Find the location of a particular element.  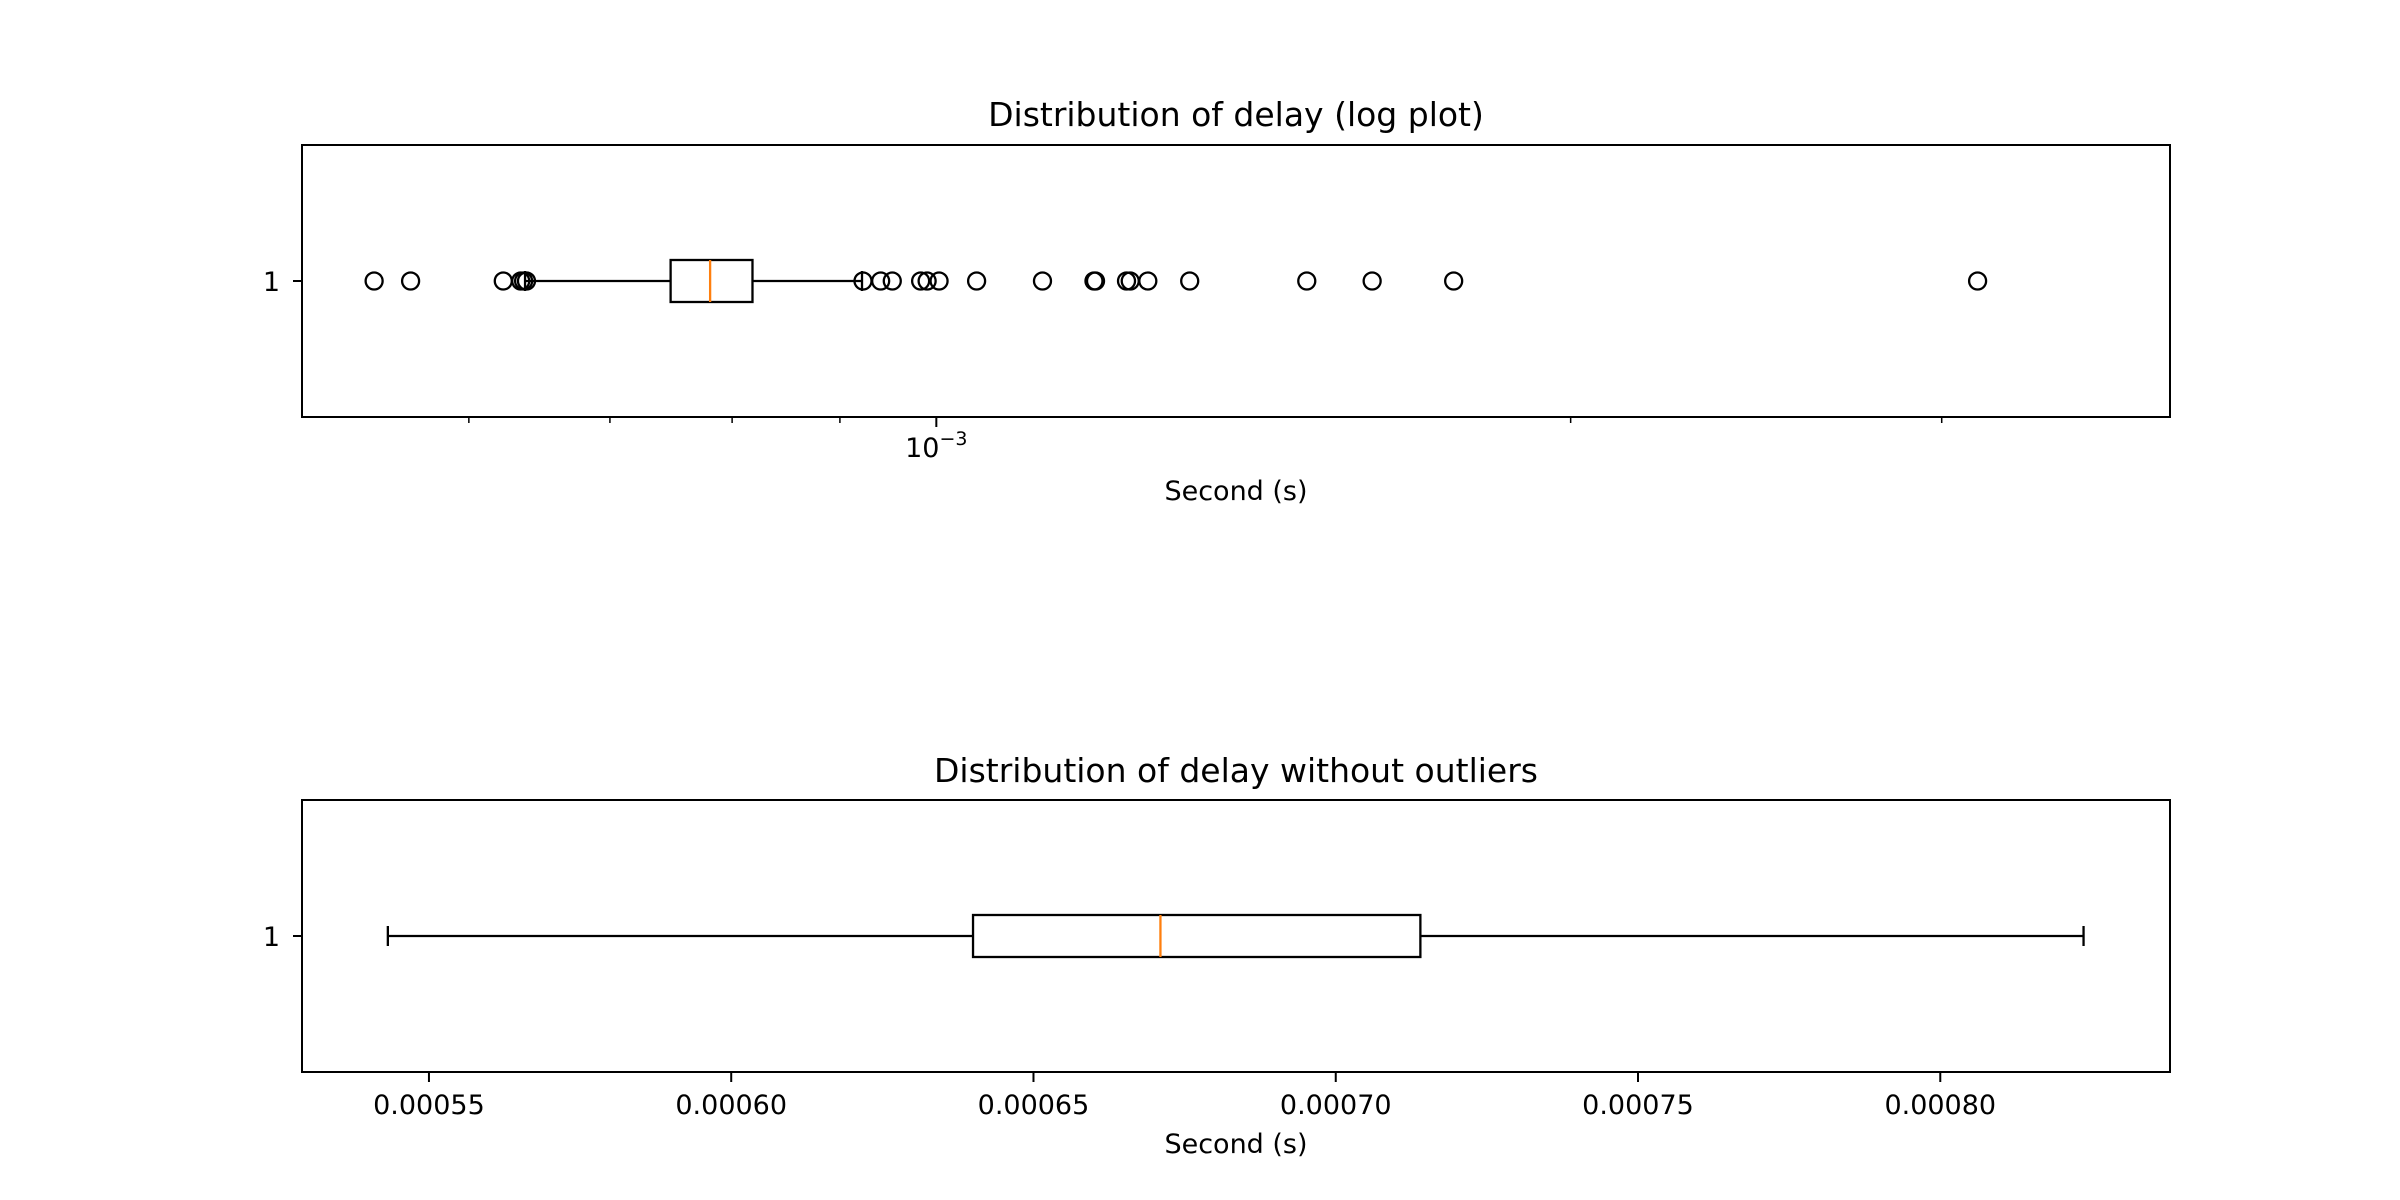

x-tick-label: 0.00070 is located at coordinates (1336, 1105).